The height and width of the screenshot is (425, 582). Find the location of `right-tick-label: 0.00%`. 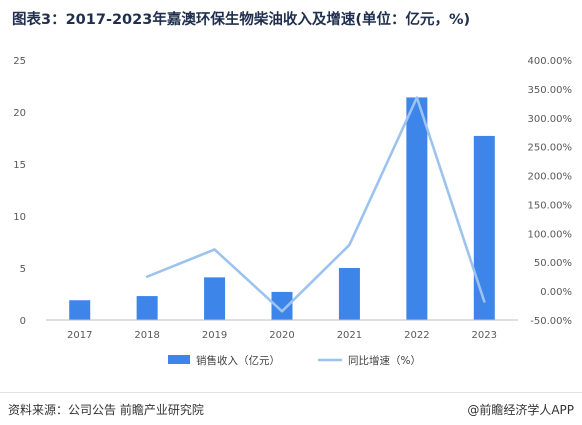

right-tick-label: 0.00% is located at coordinates (556, 292).